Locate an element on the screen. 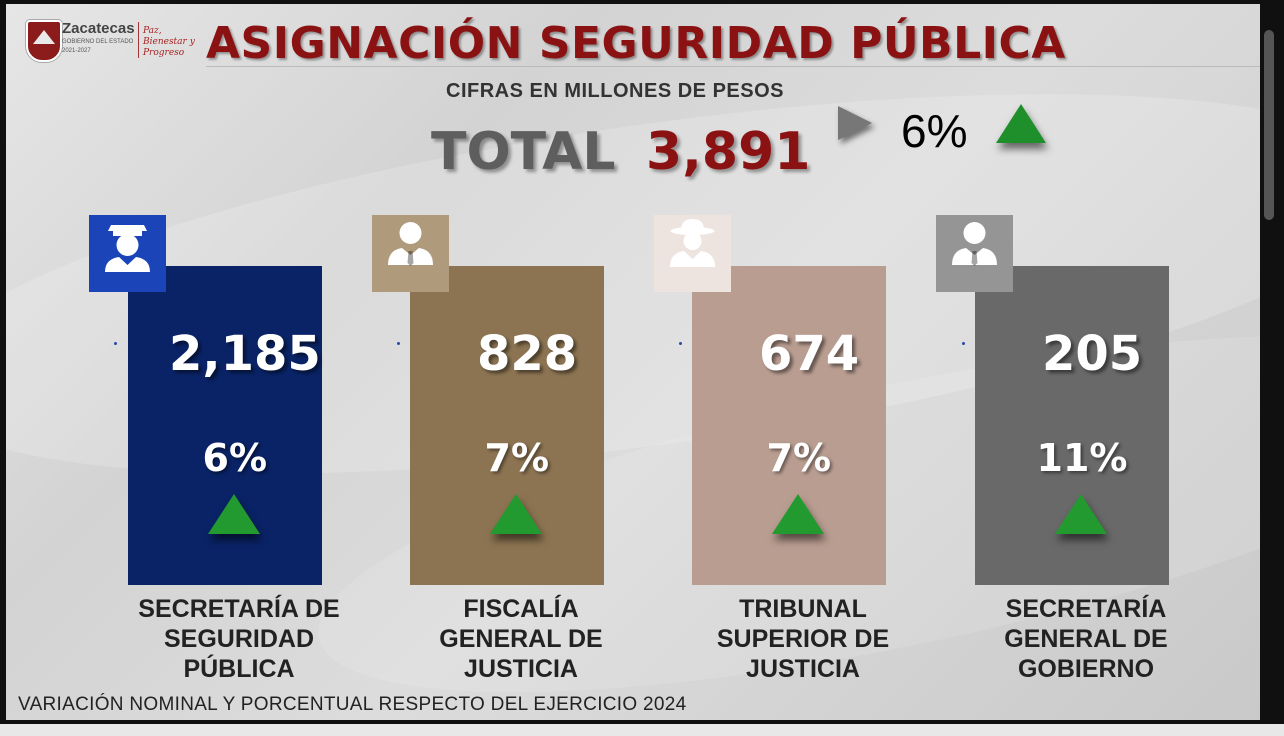 This screenshot has width=1284, height=736. category-label: FISCALÍA GENERAL DE JUSTICIA is located at coordinates (521, 639).